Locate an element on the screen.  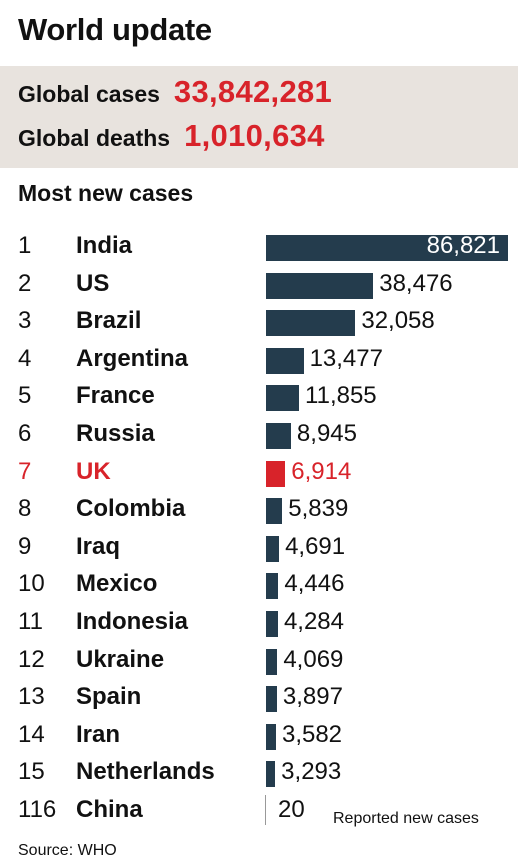
country-label: UK is located at coordinates (93, 471).